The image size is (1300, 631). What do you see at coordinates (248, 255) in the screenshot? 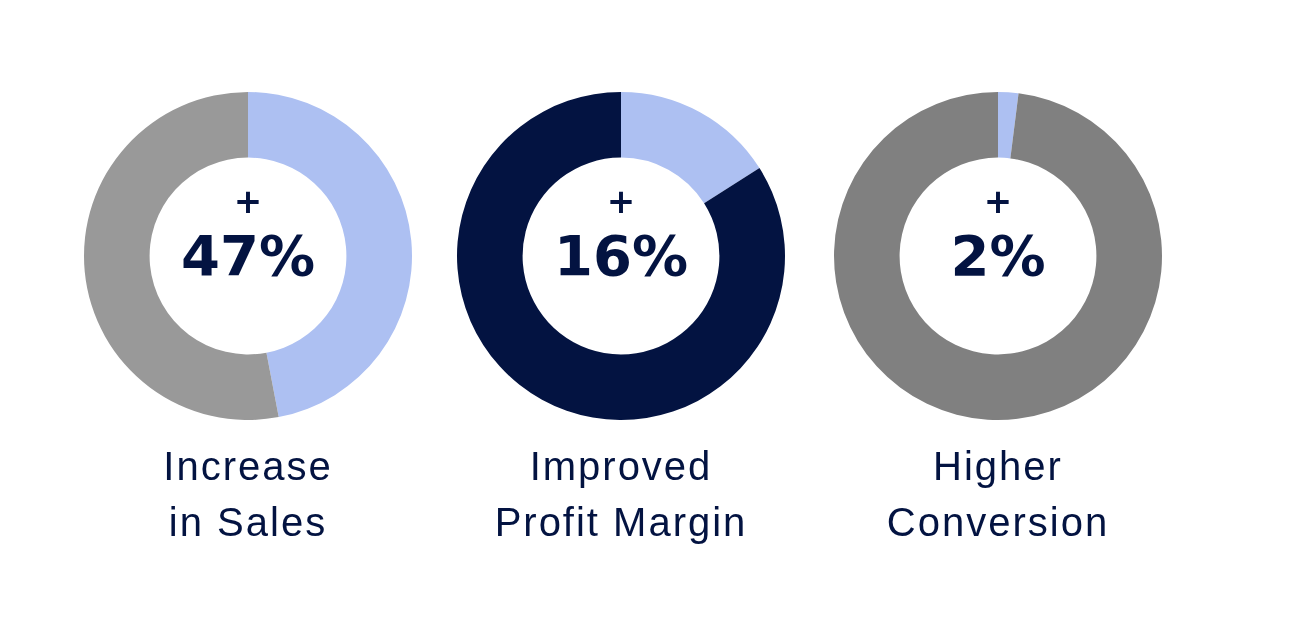
I see `data-label: 47%` at bounding box center [248, 255].